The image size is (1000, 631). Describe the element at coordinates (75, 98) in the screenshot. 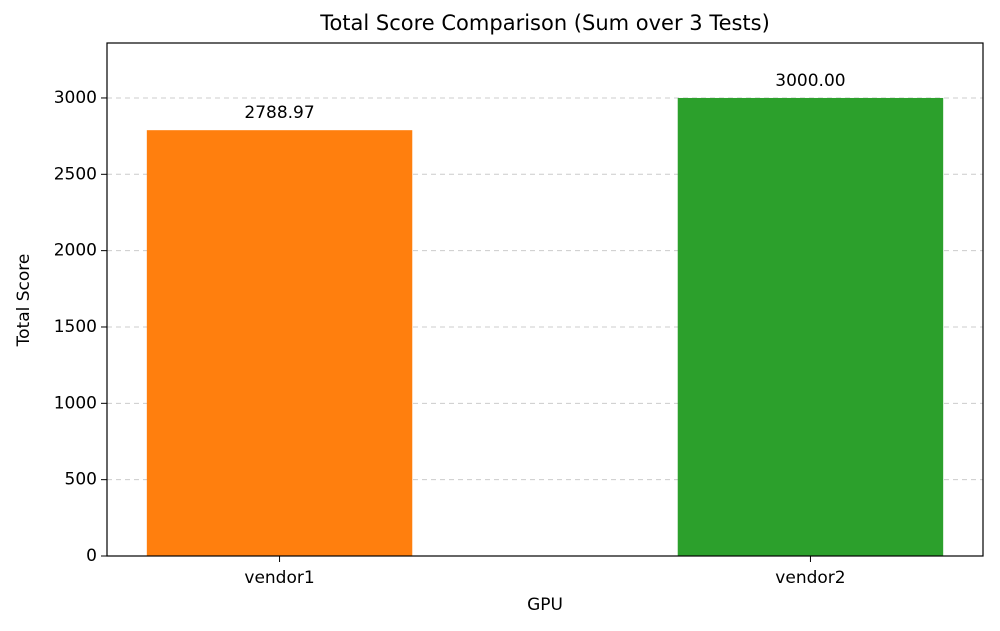

I see `y-tick-label: 3000` at that location.